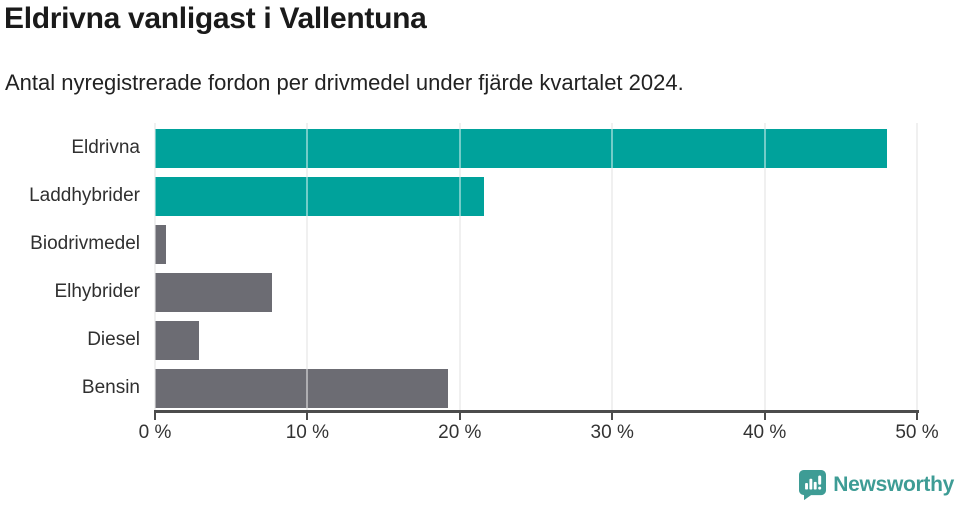 The image size is (960, 505). What do you see at coordinates (813, 485) in the screenshot?
I see `bar-chart-speech-bubble-icon` at bounding box center [813, 485].